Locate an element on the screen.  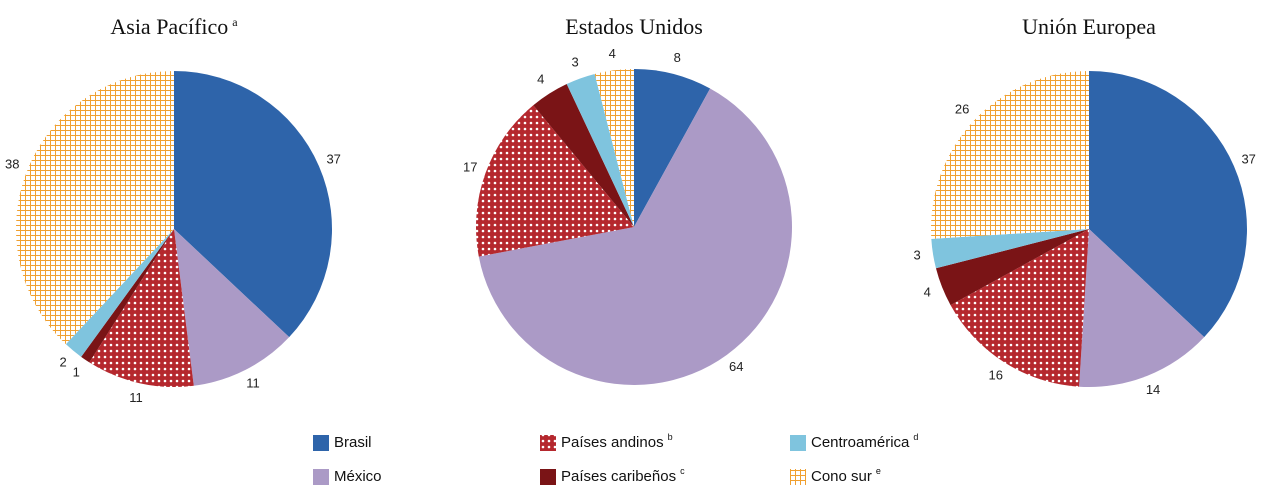
data-label: 64 is located at coordinates (736, 366).